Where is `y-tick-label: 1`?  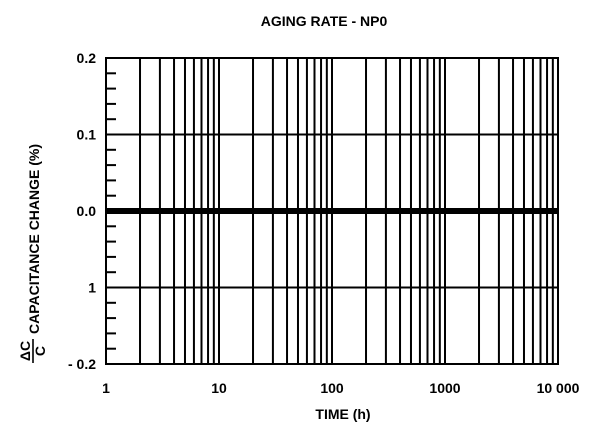 y-tick-label: 1 is located at coordinates (92, 288).